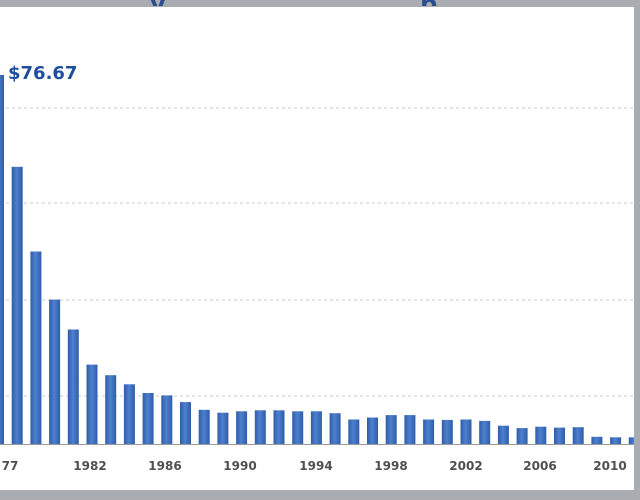 The image size is (640, 500). I want to click on bar-2001, so click(447, 431).